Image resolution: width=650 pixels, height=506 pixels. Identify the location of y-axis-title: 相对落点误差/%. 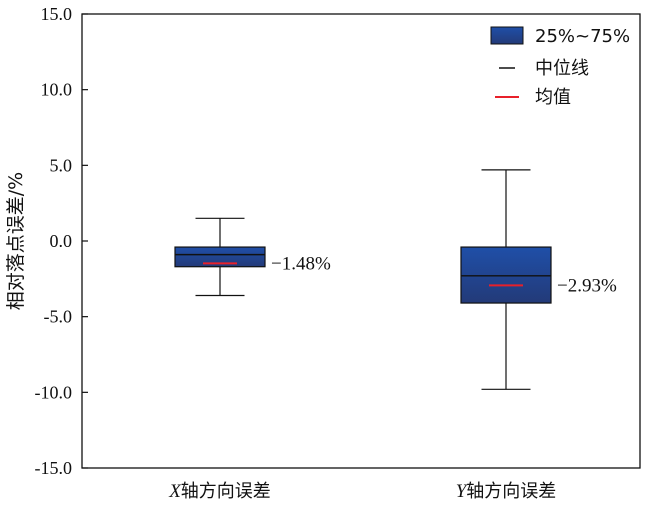
(16, 241).